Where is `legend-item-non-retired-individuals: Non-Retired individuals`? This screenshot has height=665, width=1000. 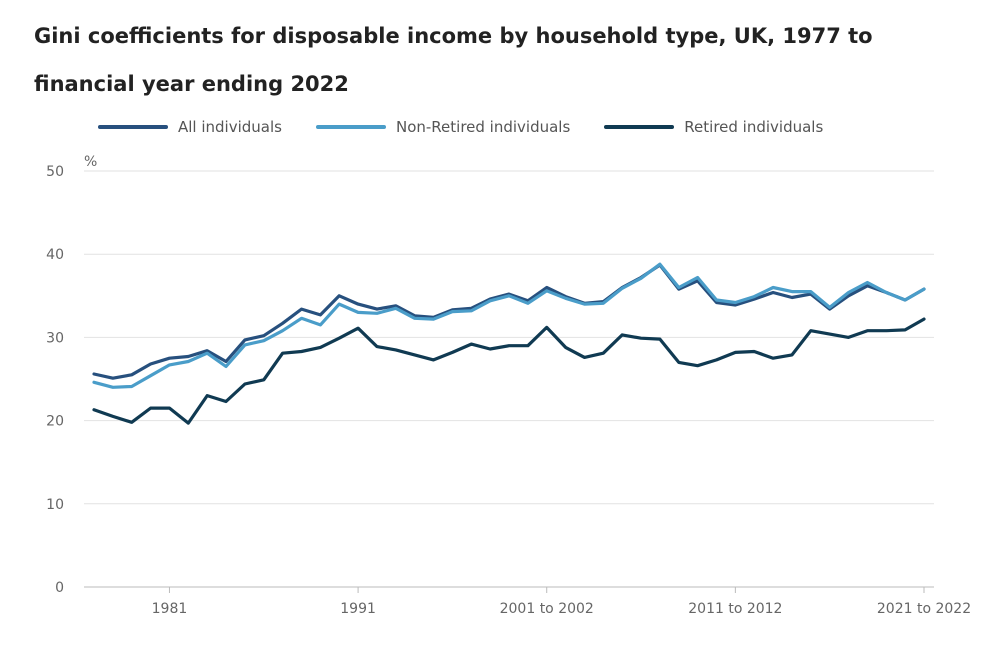 legend-item-non-retired-individuals: Non-Retired individuals is located at coordinates (443, 127).